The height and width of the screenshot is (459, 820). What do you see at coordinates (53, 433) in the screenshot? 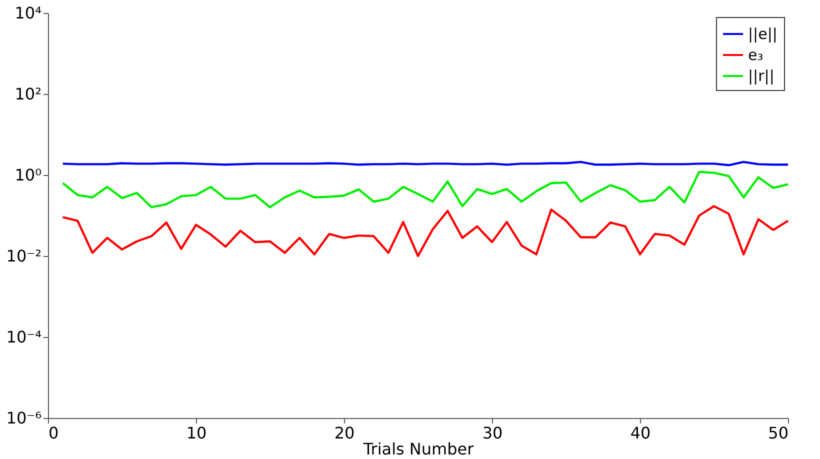
I see `x-tick-label: 0` at bounding box center [53, 433].